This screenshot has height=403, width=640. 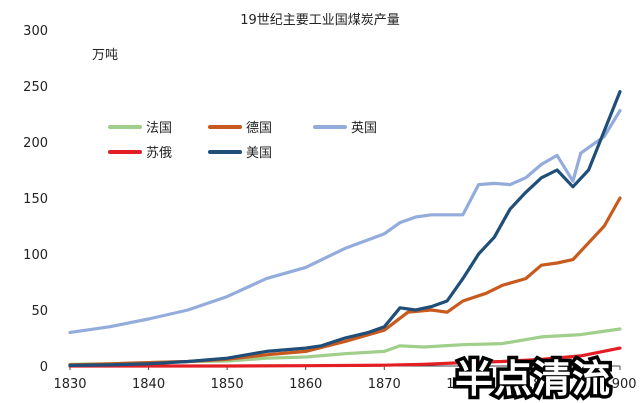 What do you see at coordinates (44, 367) in the screenshot?
I see `y-tick-label: 0` at bounding box center [44, 367].